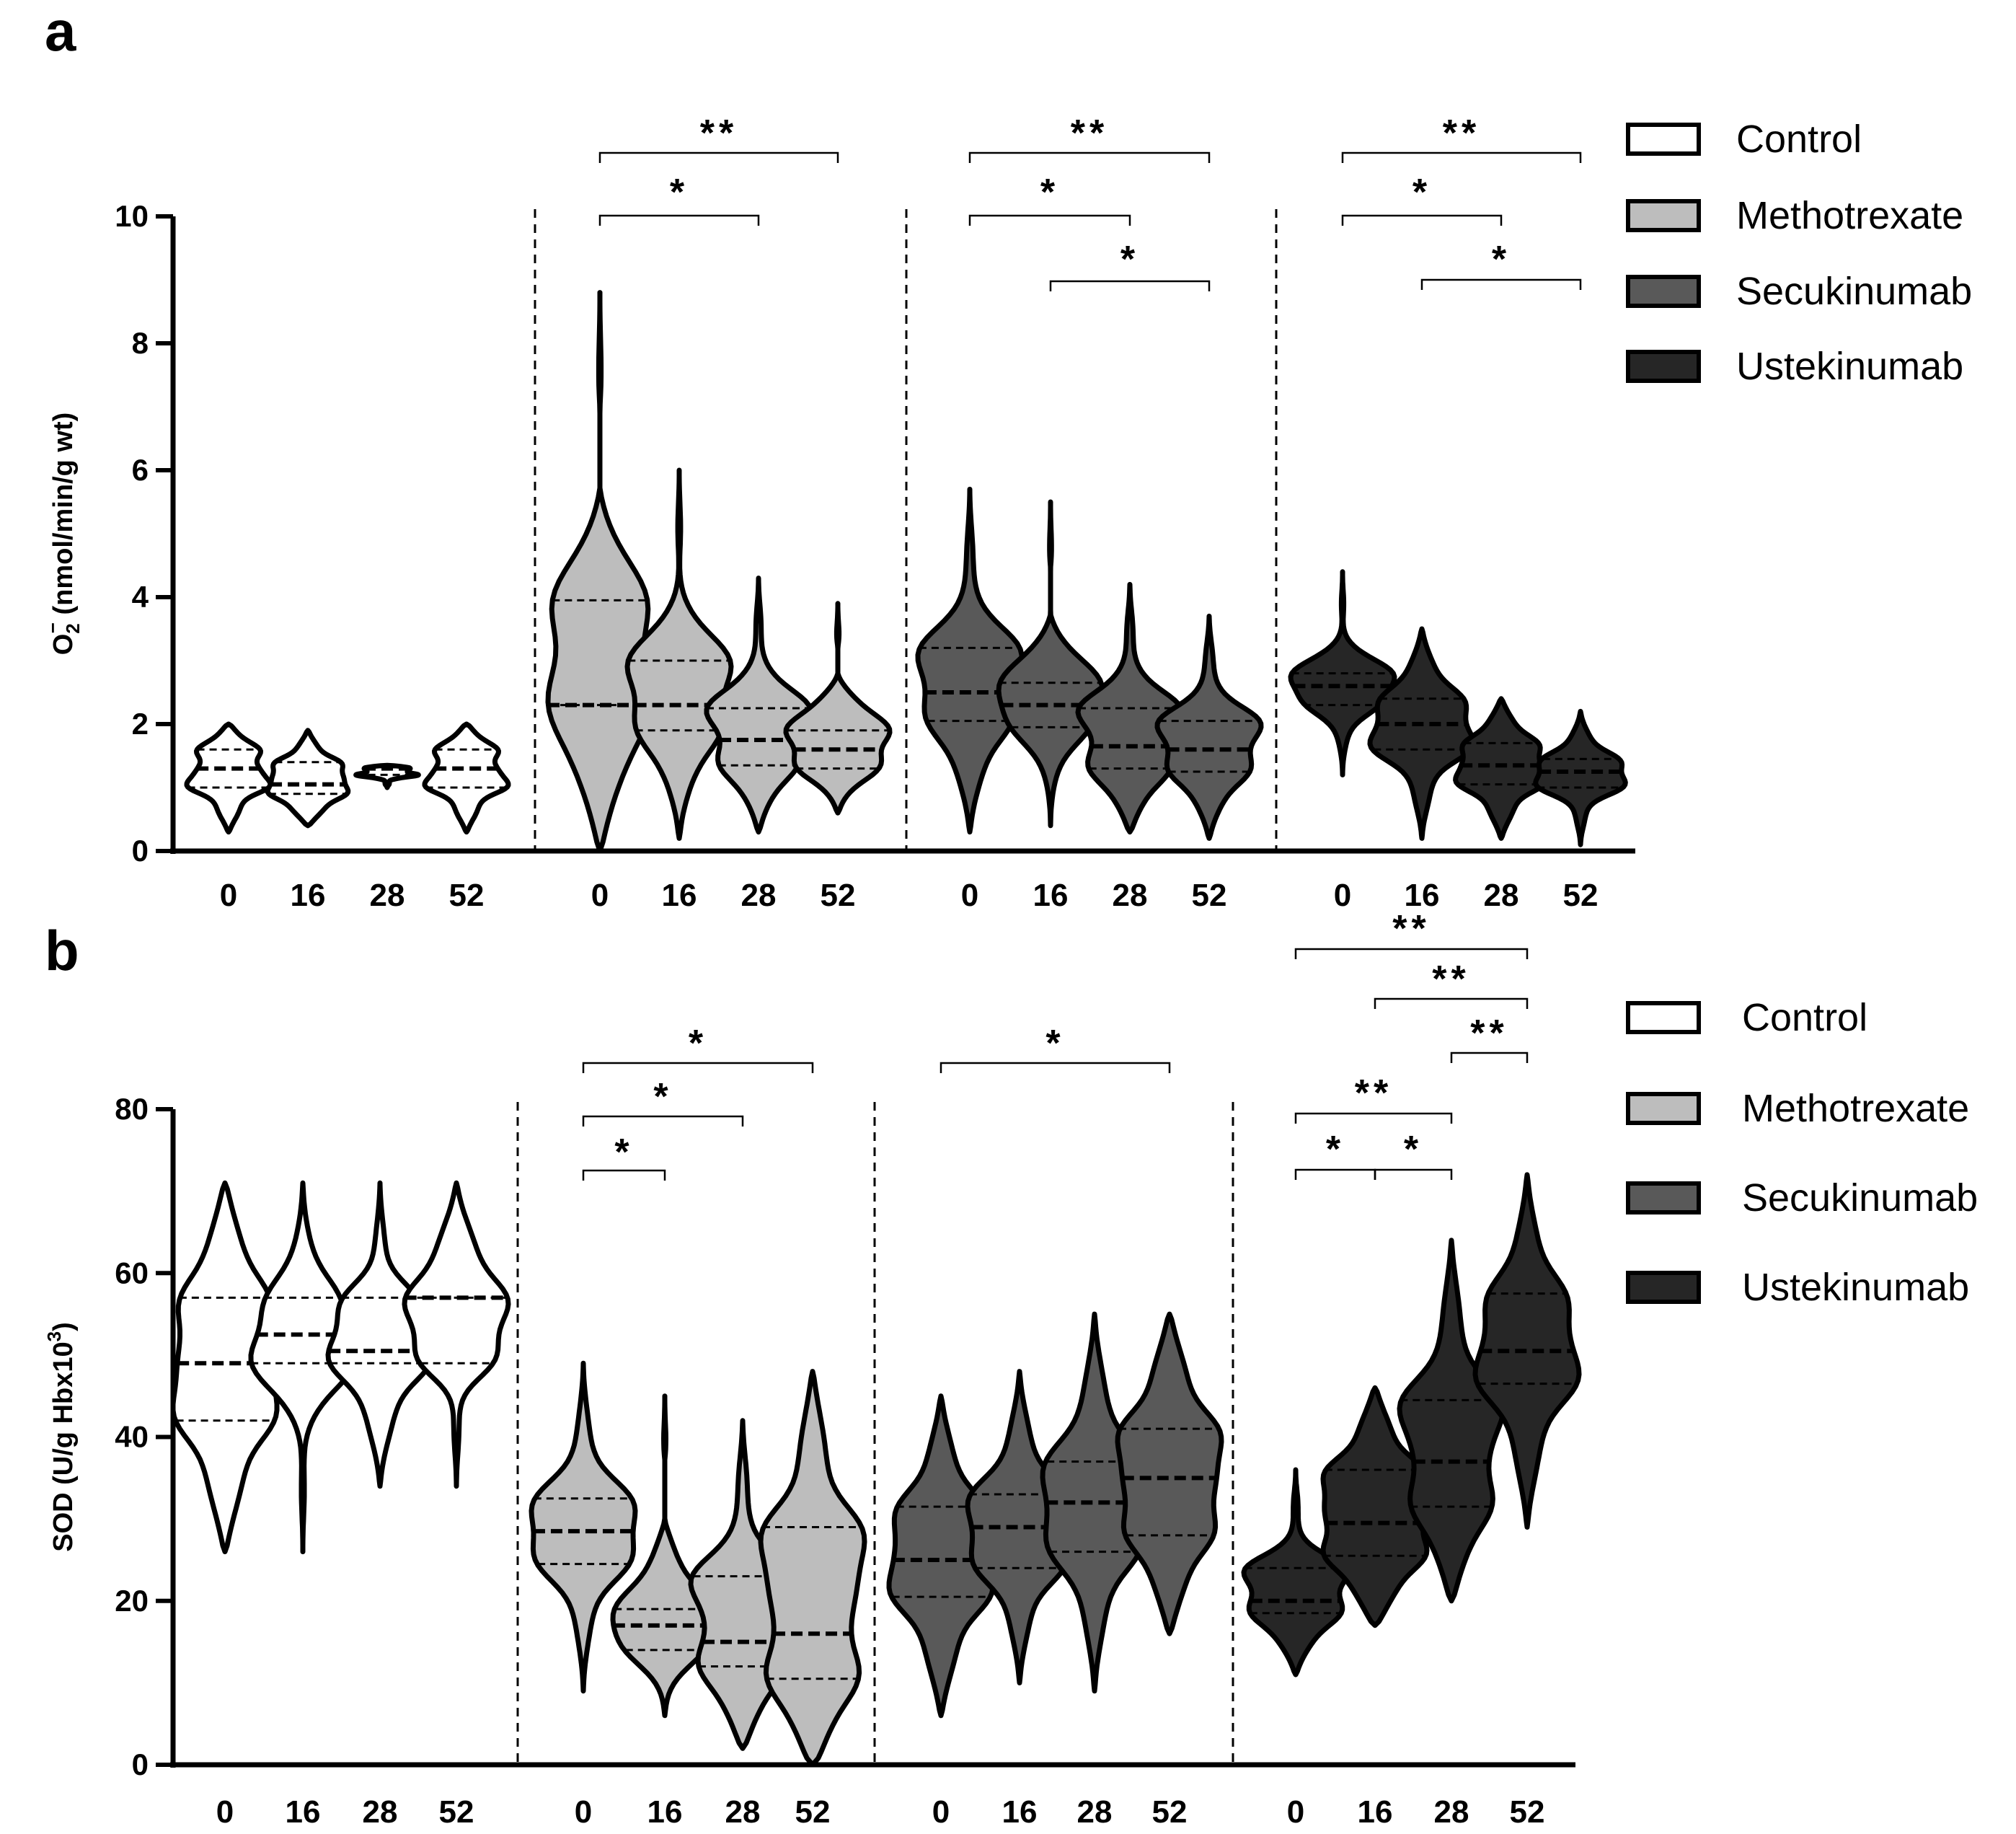 The height and width of the screenshot is (1834, 2016). What do you see at coordinates (132, 1437) in the screenshot?
I see `y-tick-label: 40` at bounding box center [132, 1437].